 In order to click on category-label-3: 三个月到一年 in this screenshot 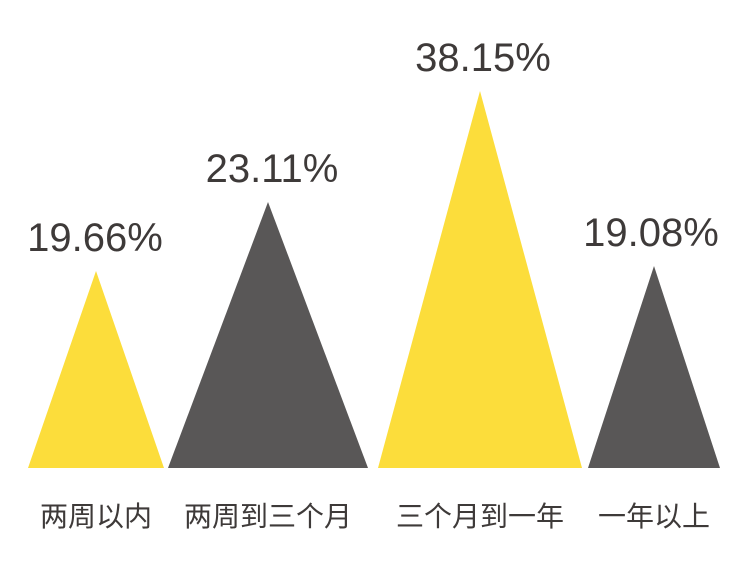, I will do `click(480, 516)`.